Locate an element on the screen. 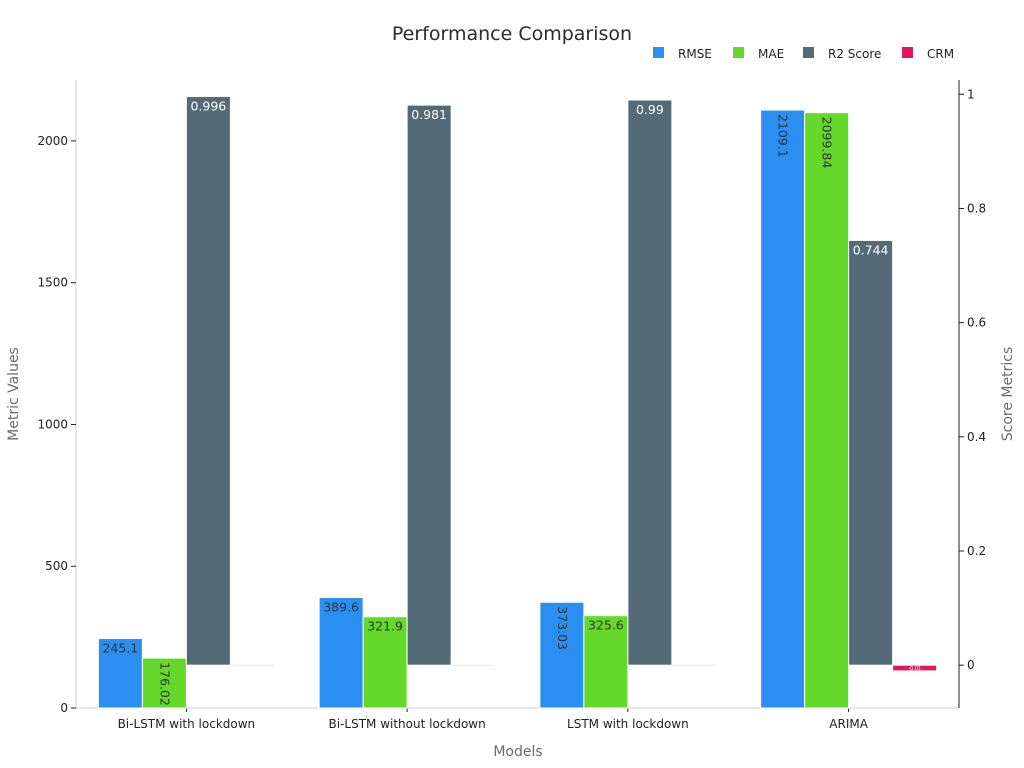 This screenshot has width=1024, height=768. legend-label: RMSE is located at coordinates (695, 54).